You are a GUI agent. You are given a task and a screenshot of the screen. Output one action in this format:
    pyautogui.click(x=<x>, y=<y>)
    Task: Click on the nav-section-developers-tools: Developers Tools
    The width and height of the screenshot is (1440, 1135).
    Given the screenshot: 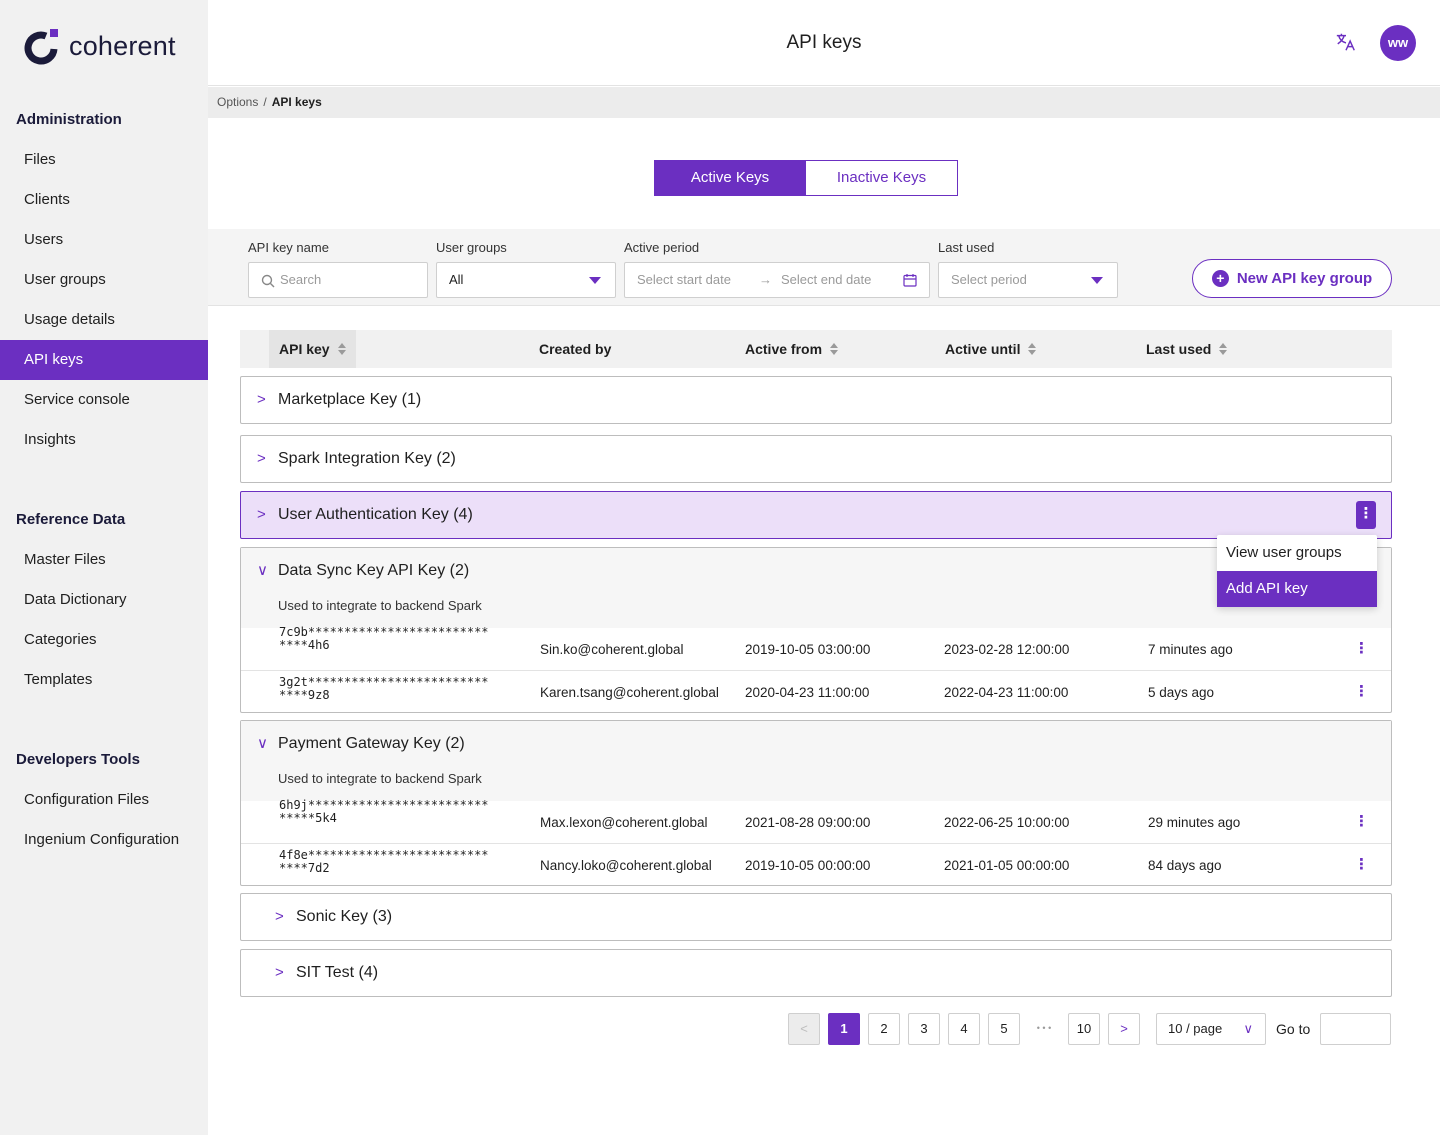 What is the action you would take?
    pyautogui.click(x=78, y=759)
    